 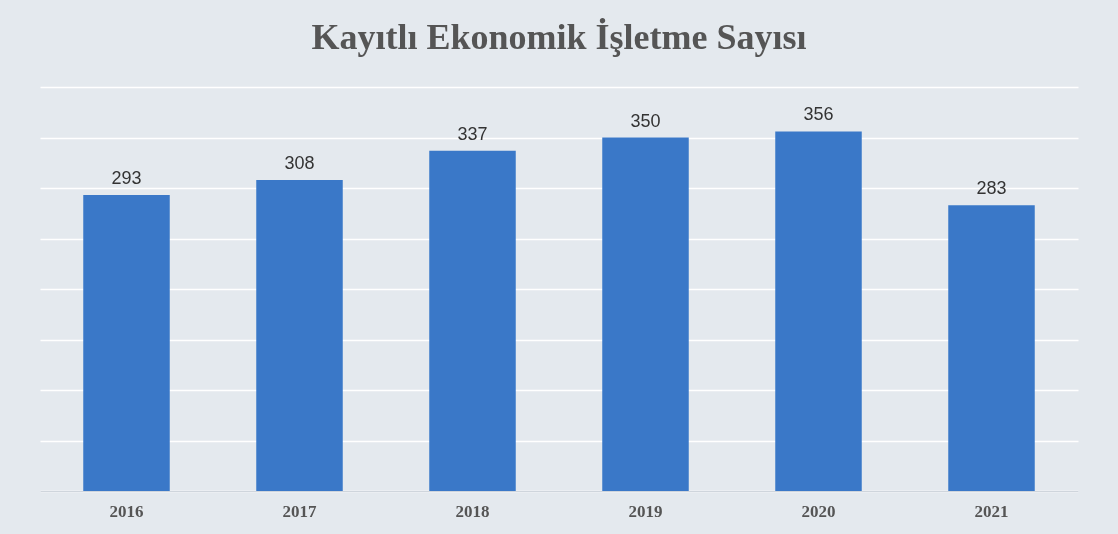 What do you see at coordinates (126, 178) in the screenshot?
I see `data-label: 293` at bounding box center [126, 178].